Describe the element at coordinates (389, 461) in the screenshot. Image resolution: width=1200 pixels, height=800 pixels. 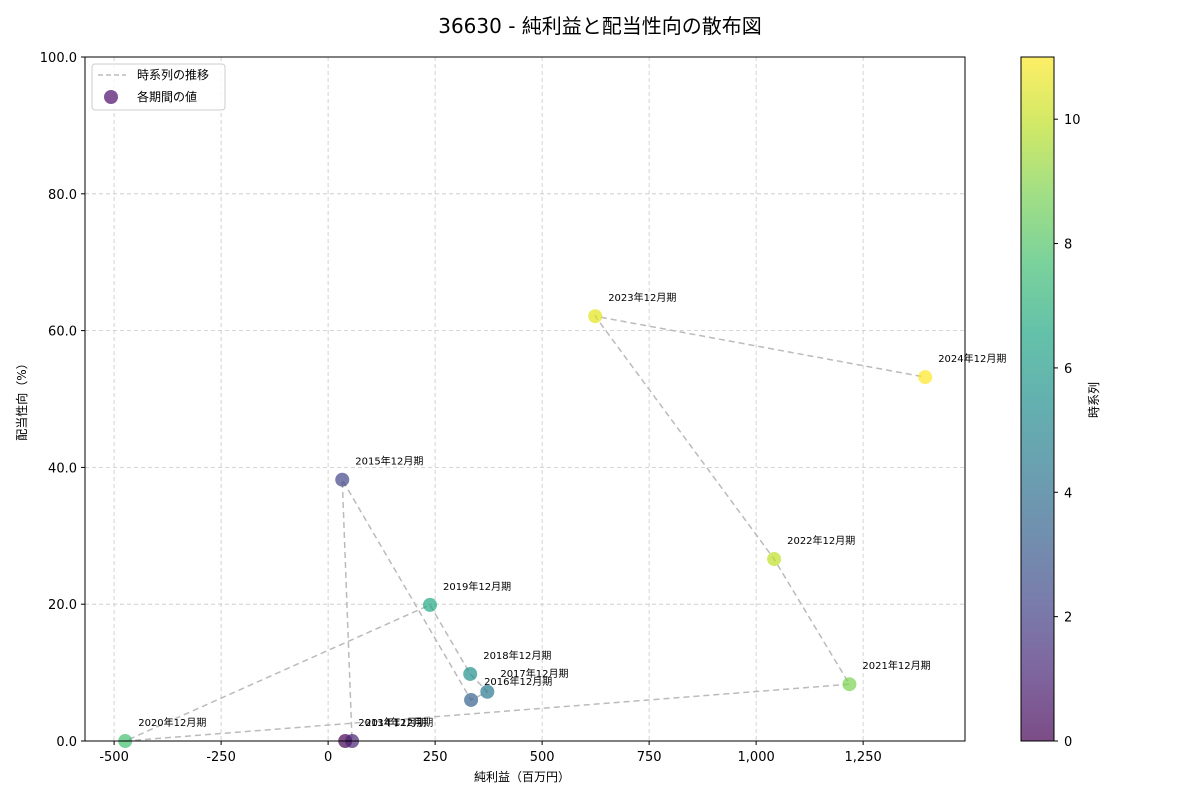
I see `point-label: 2015年12月期` at that location.